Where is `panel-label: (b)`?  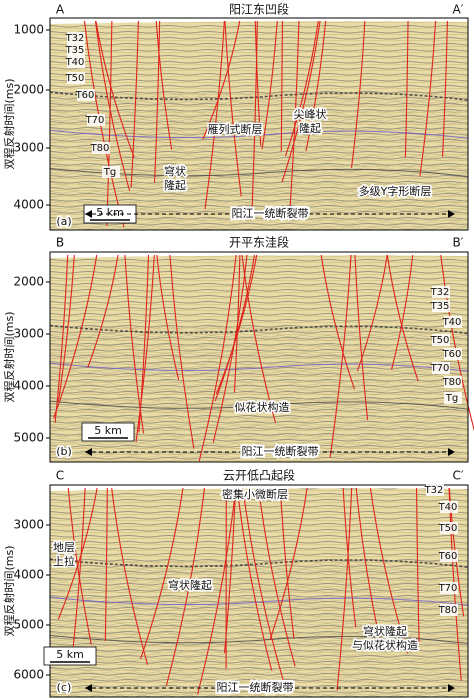 panel-label: (b) is located at coordinates (64, 451).